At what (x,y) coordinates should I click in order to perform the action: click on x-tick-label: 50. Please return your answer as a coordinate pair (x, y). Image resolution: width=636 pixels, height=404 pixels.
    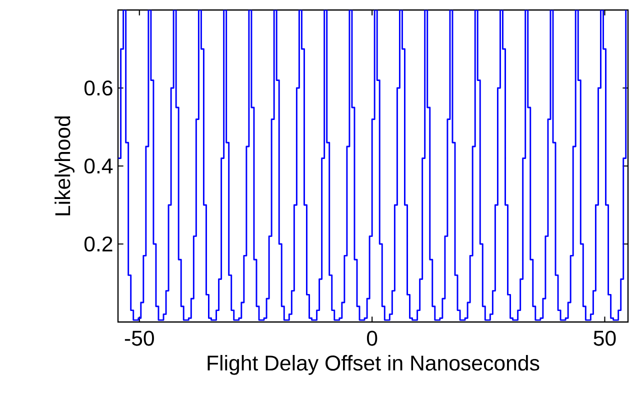
    Looking at the image, I should click on (605, 338).